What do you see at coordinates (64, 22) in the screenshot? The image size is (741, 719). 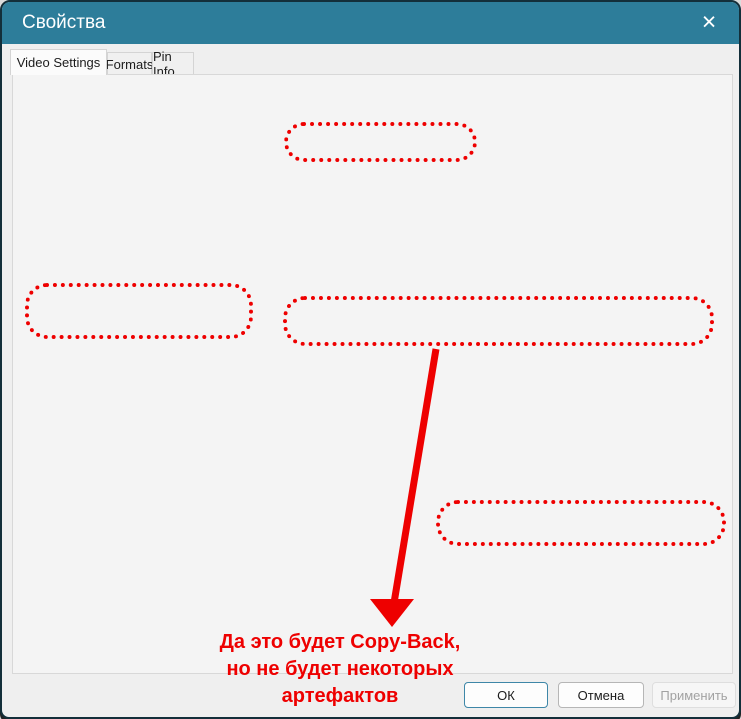 I see `window-title: Свойства` at bounding box center [64, 22].